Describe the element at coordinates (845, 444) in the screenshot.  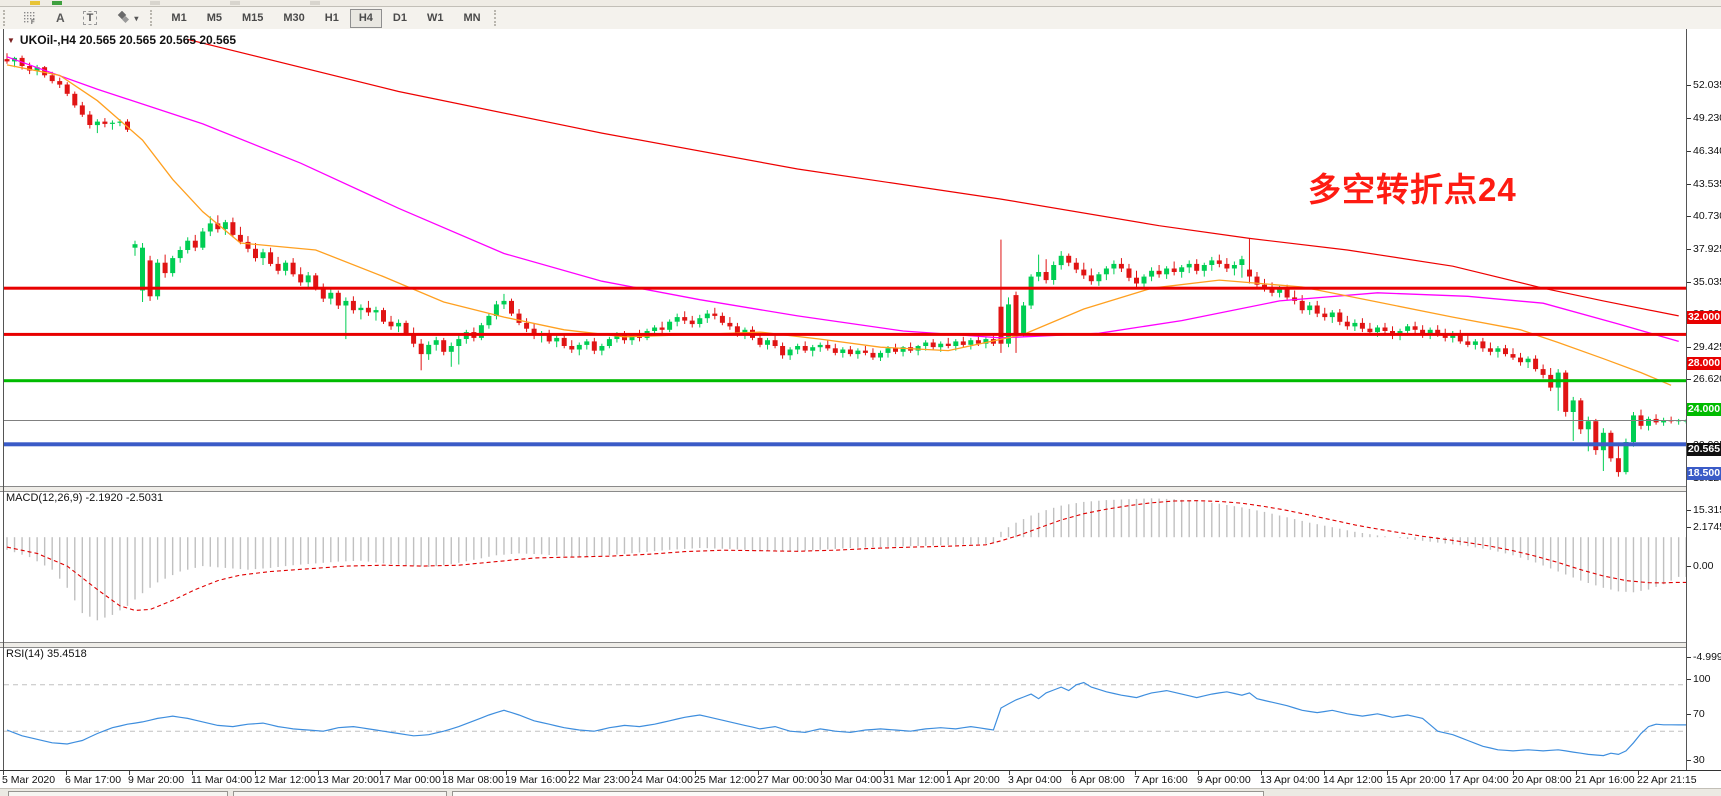
I see `horizontal-line-18.5` at that location.